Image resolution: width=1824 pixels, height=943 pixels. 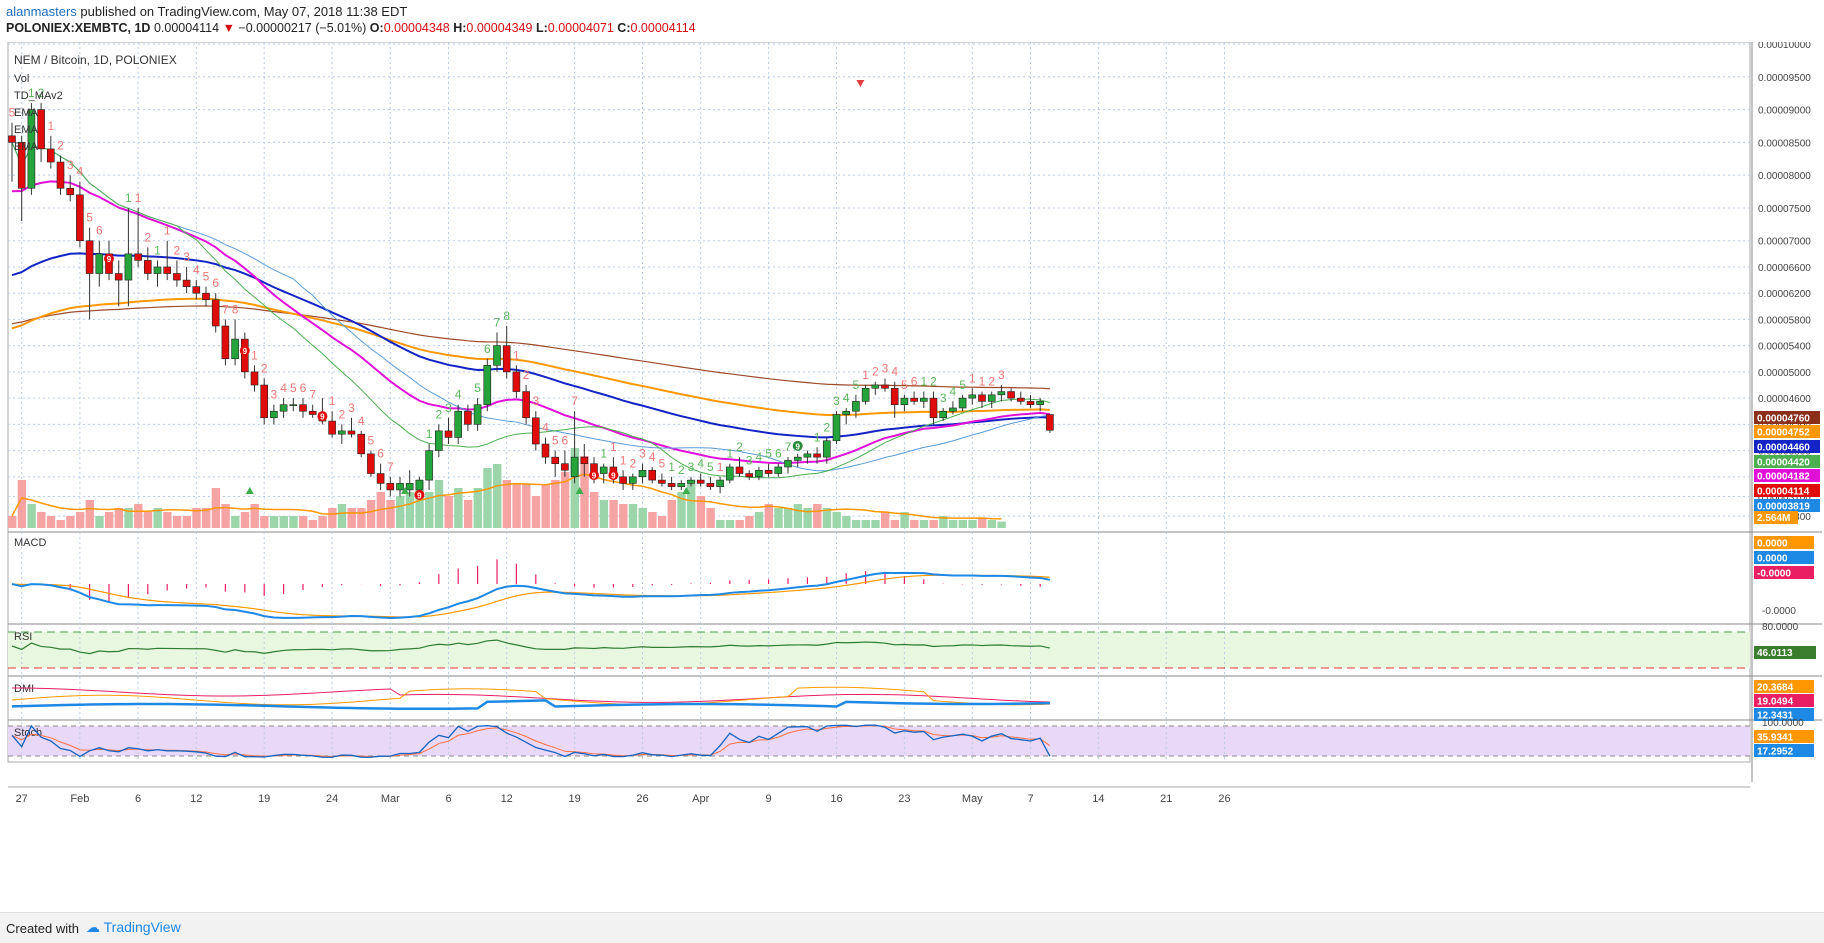 I want to click on x-tick-label: 23, so click(x=904, y=799).